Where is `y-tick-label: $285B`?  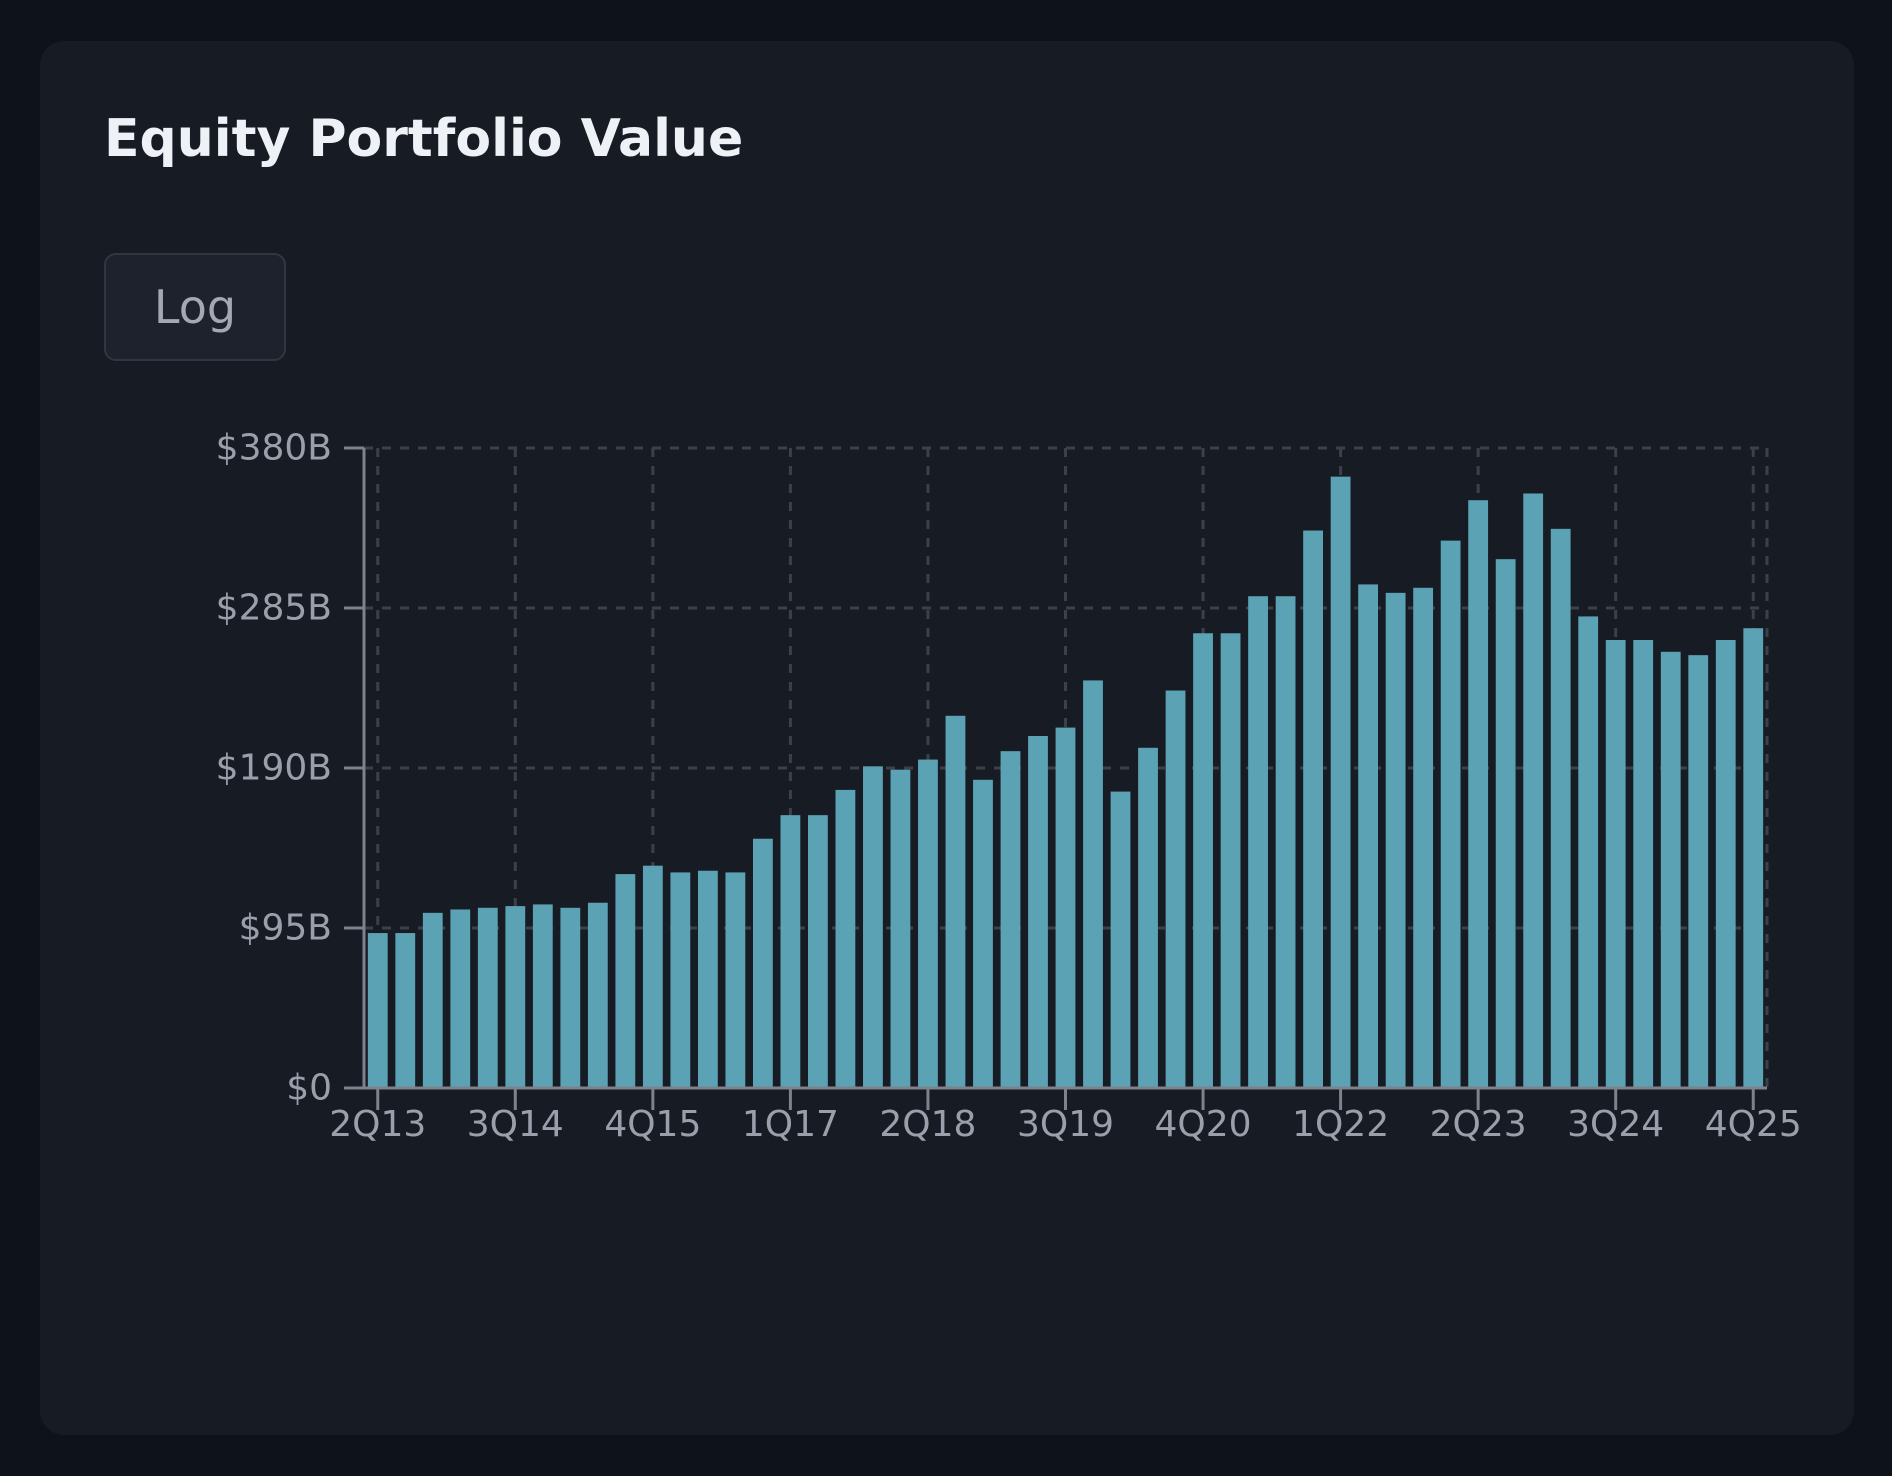 y-tick-label: $285B is located at coordinates (274, 608).